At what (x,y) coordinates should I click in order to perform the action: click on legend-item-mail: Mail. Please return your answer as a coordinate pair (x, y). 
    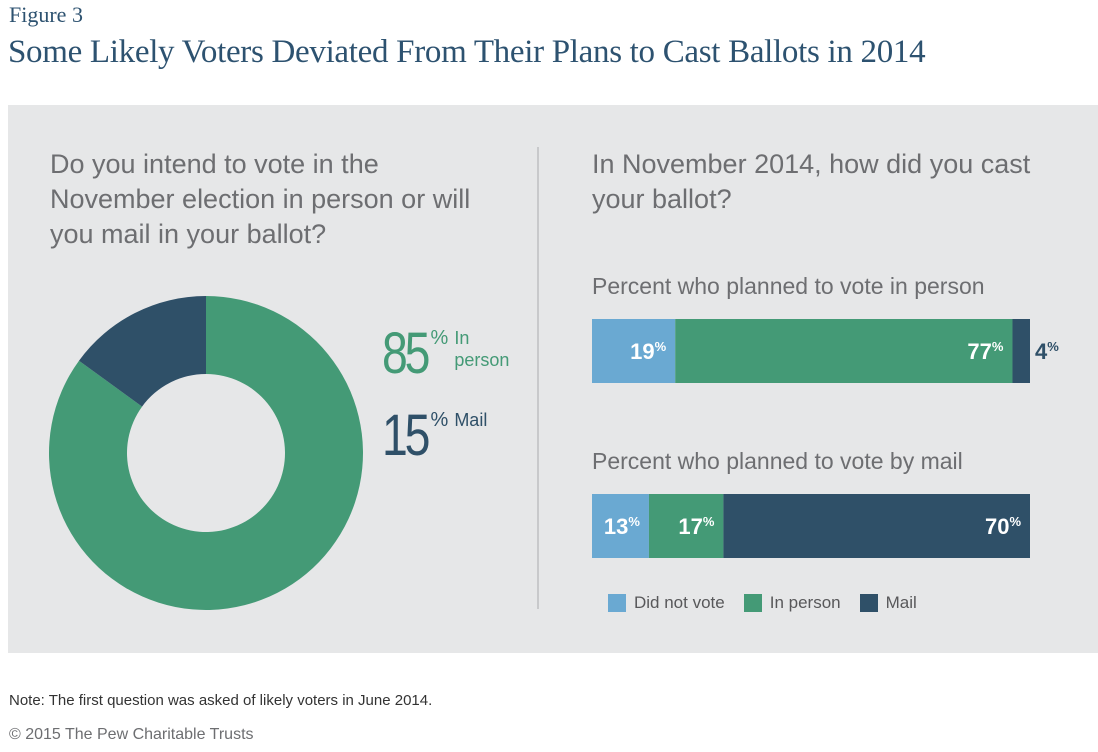
    Looking at the image, I should click on (888, 603).